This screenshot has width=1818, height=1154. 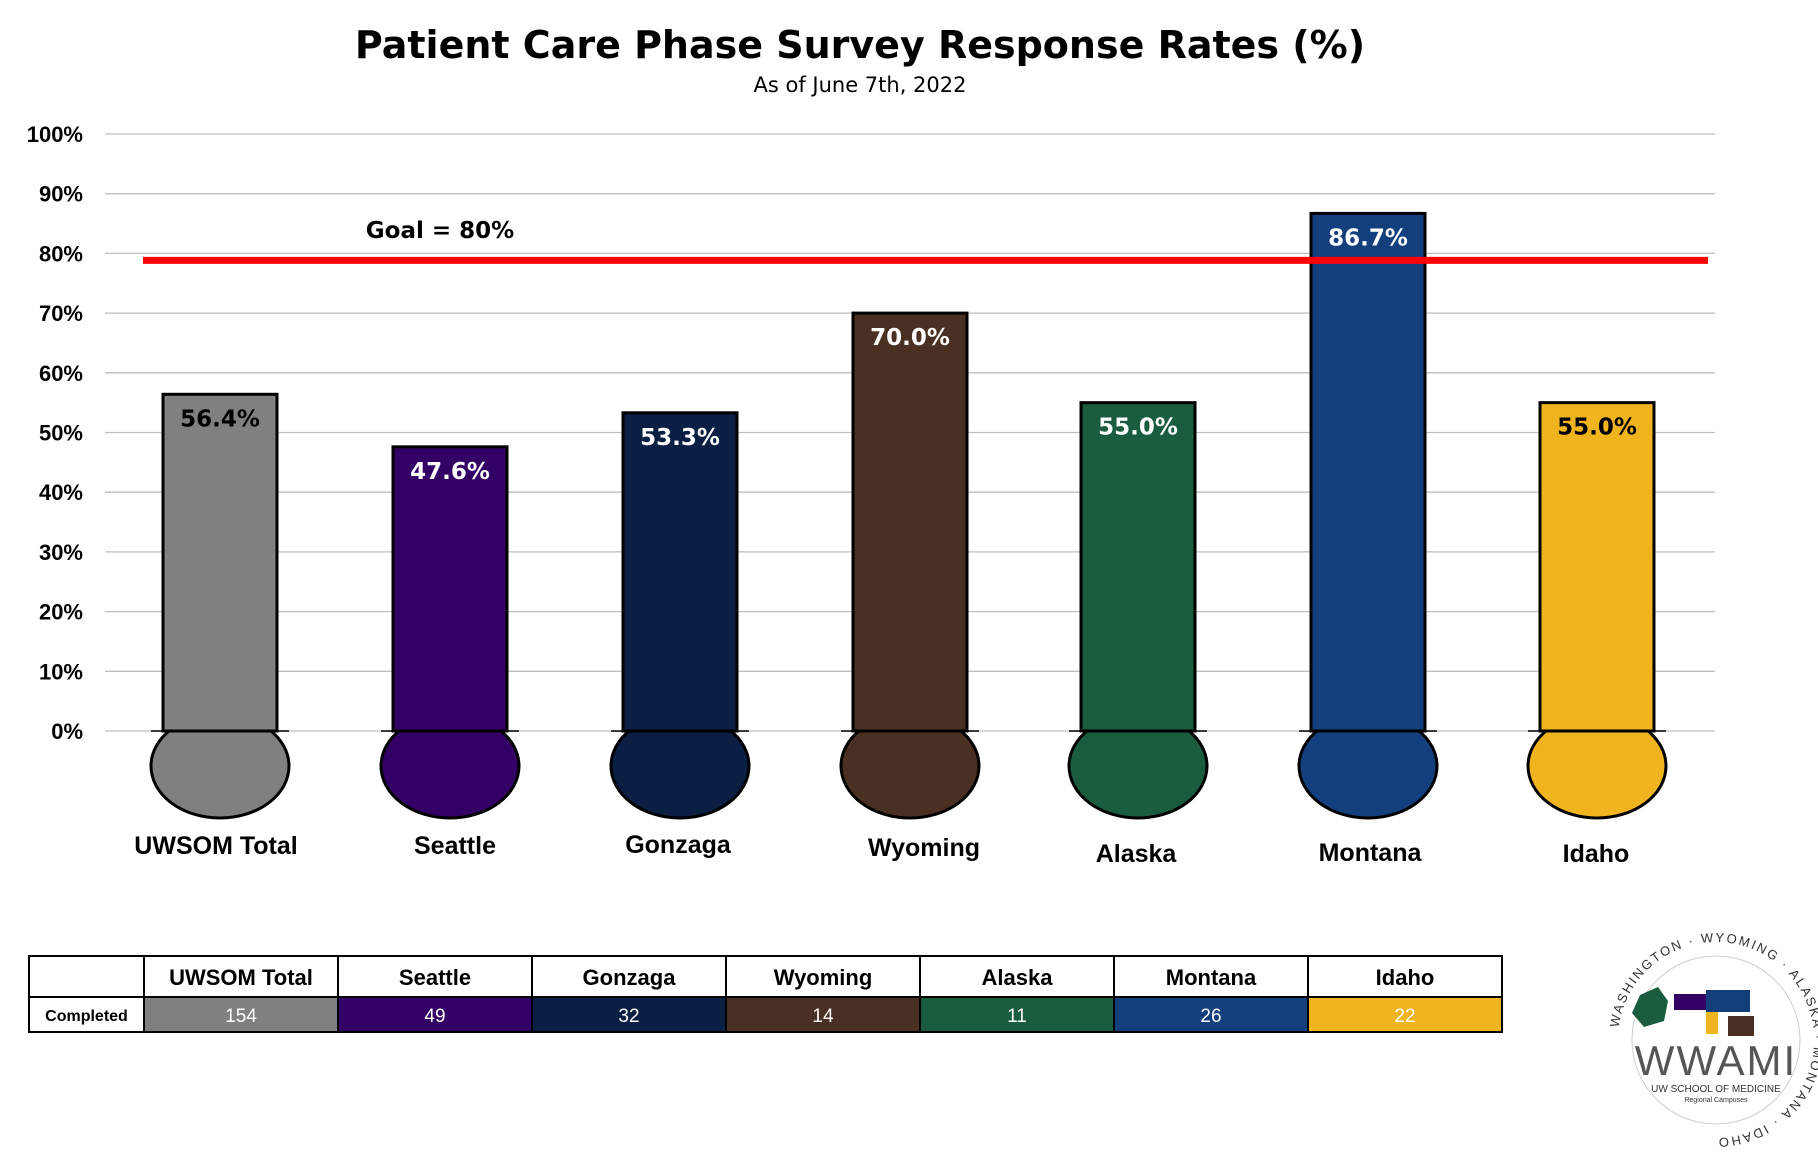 I want to click on table-header-text: Gonzaga, so click(x=630, y=977).